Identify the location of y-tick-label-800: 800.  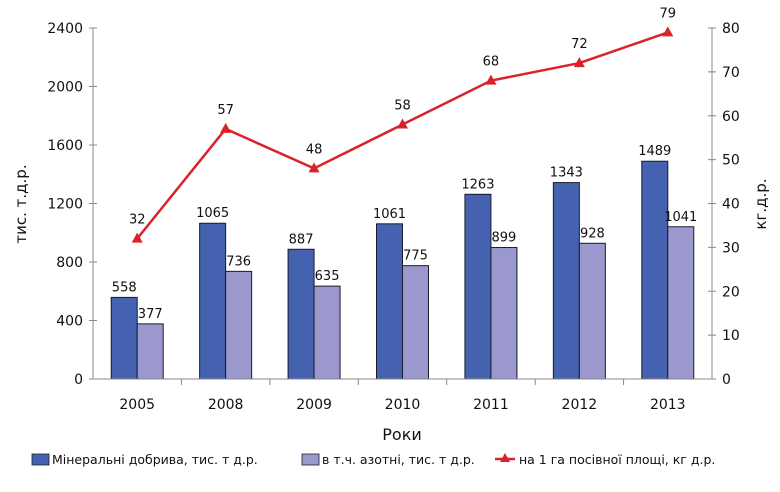
(69, 263).